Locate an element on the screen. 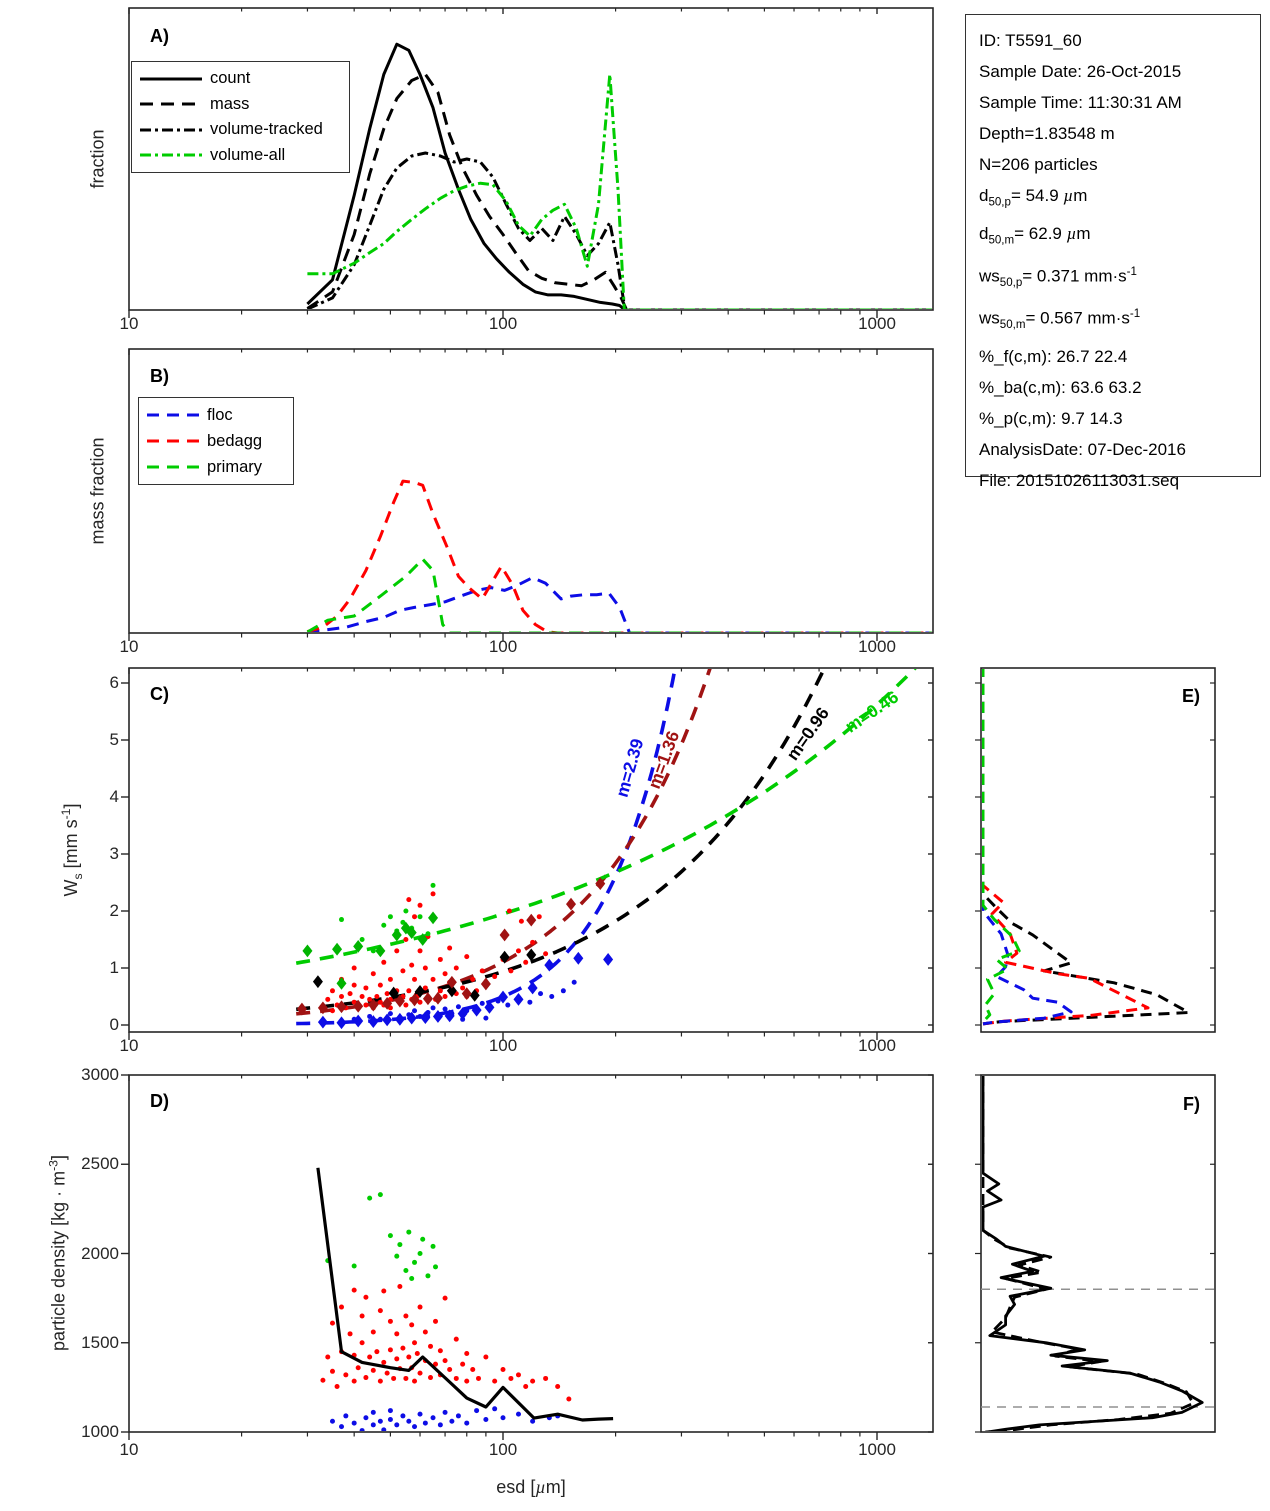  info-line: d50,p= 54.9 µm is located at coordinates (1033, 197).